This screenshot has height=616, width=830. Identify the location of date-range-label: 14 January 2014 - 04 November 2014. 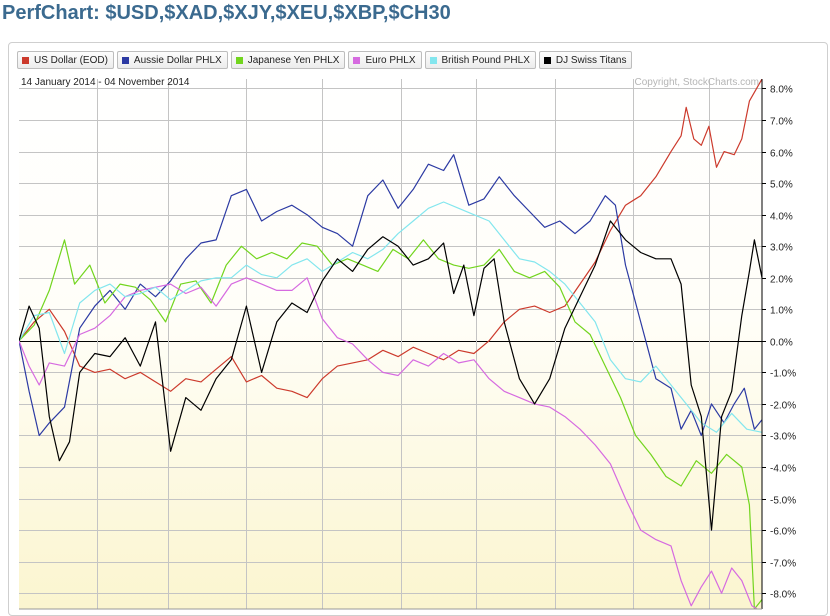
(105, 82).